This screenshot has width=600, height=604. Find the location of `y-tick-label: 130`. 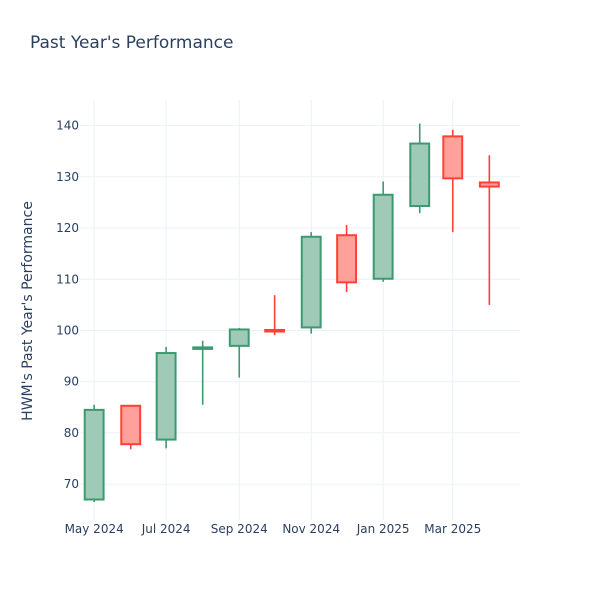

y-tick-label: 130 is located at coordinates (67, 177).